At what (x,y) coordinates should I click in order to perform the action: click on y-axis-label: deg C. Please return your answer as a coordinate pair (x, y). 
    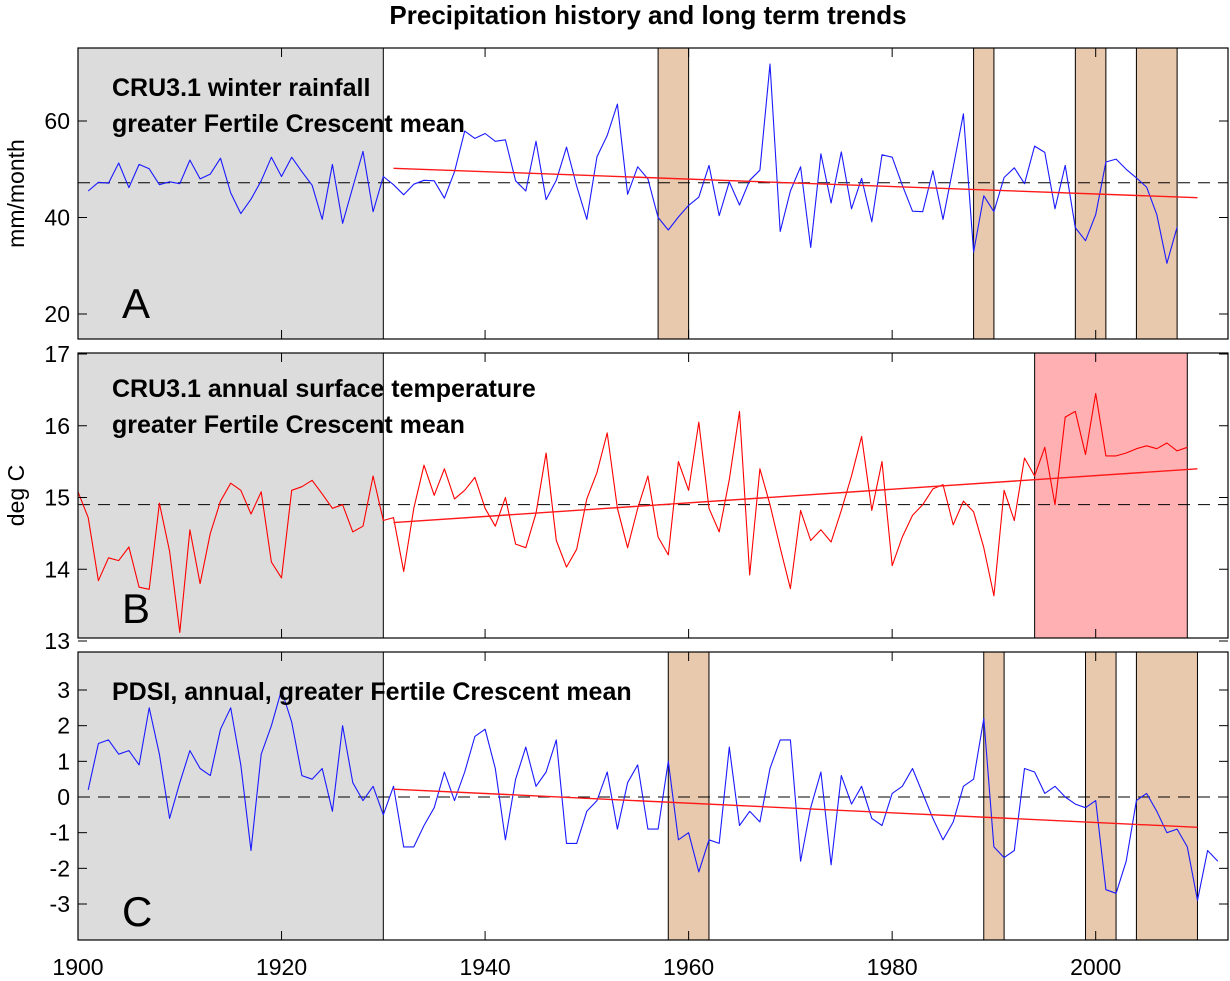
    Looking at the image, I should click on (16, 495).